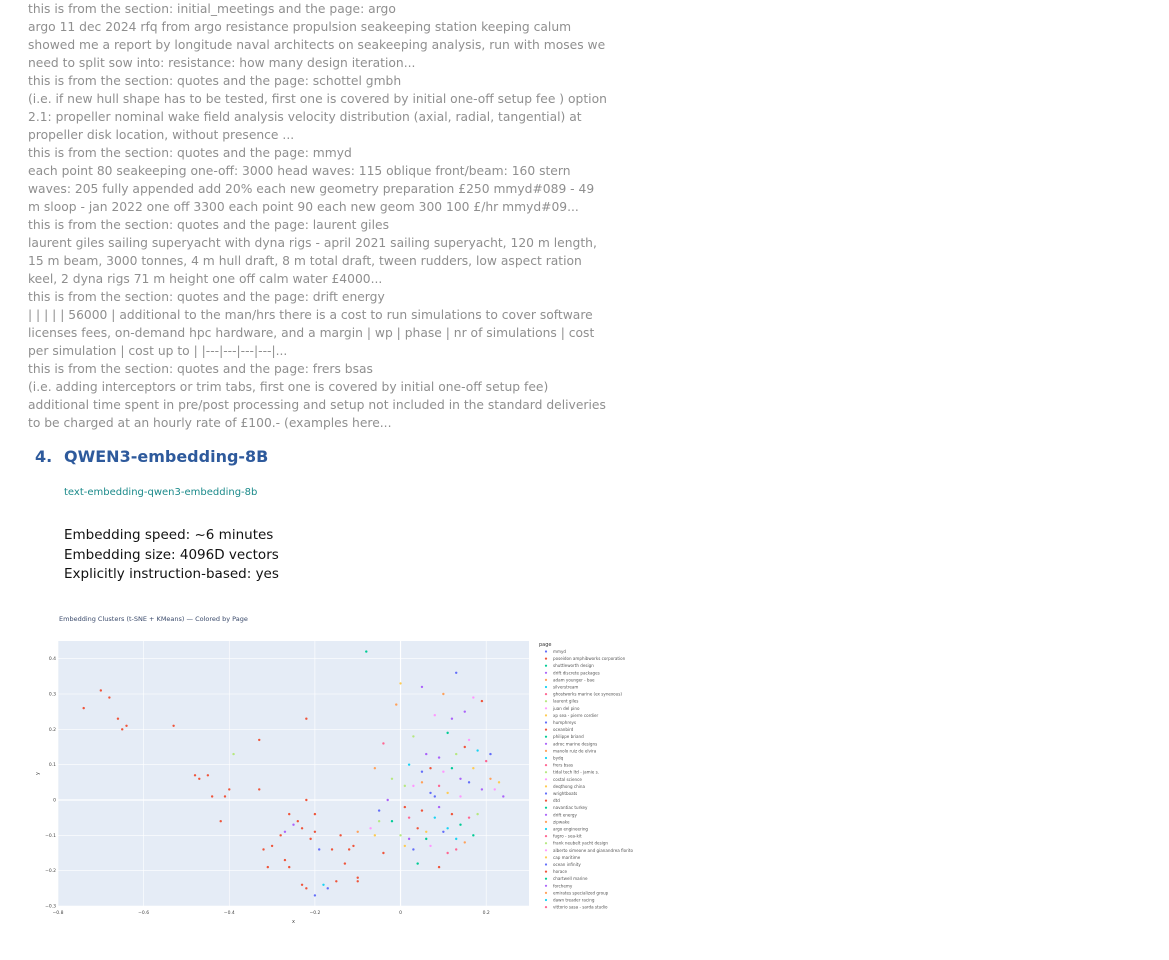  I want to click on y-tick-label: 0.1, so click(52, 765).